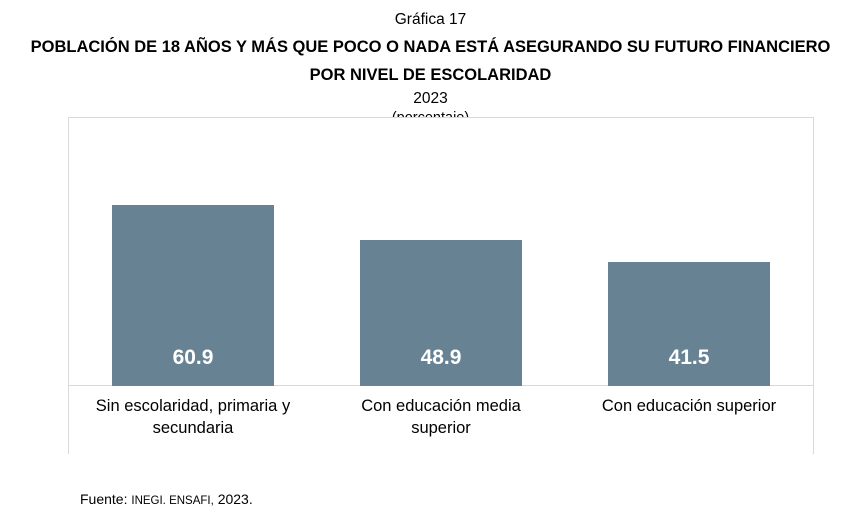 This screenshot has height=523, width=861. What do you see at coordinates (689, 324) in the screenshot?
I see `bar: 41.5` at bounding box center [689, 324].